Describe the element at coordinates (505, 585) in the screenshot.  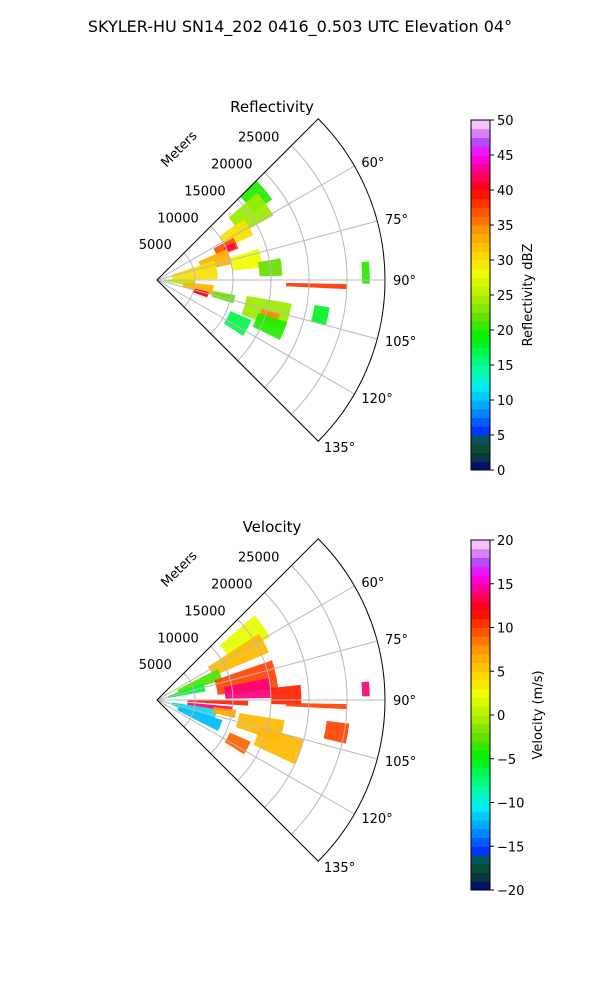
I see `velocity-colorbar-tick-label: 15` at that location.